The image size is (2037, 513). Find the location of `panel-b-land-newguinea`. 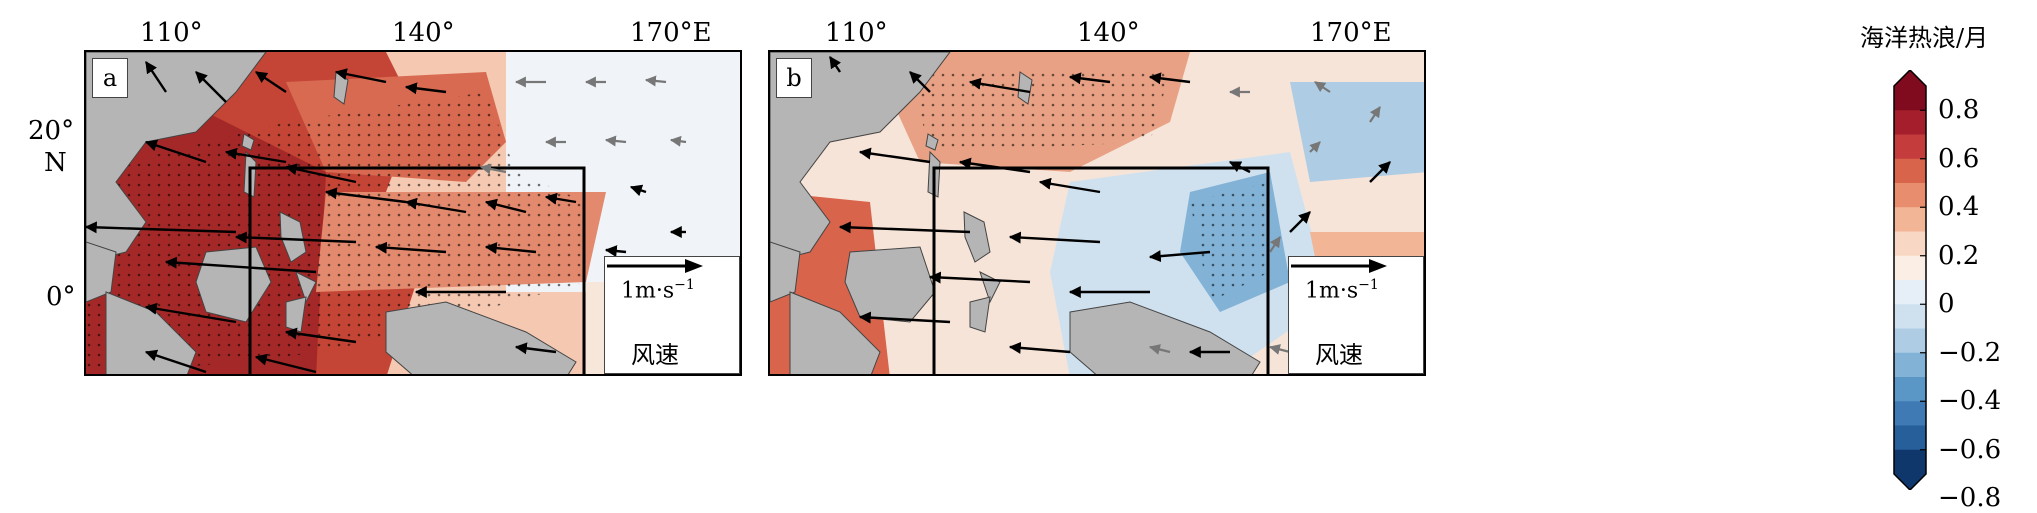

panel-b-land-newguinea is located at coordinates (1165, 337).